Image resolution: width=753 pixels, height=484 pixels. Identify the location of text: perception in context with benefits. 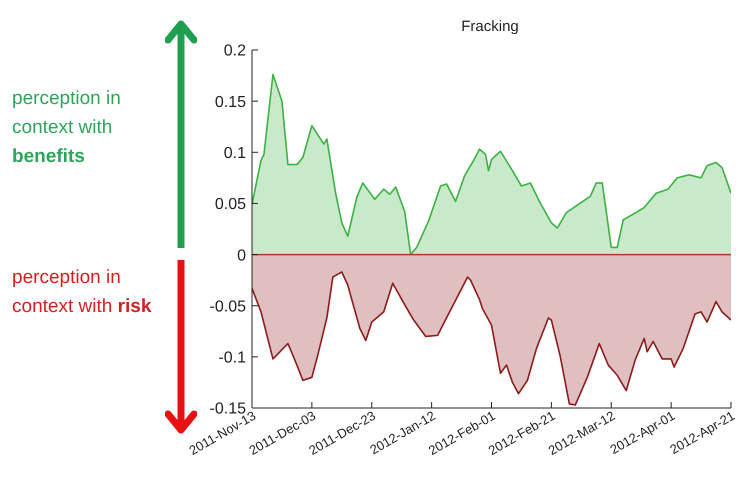
(67, 128).